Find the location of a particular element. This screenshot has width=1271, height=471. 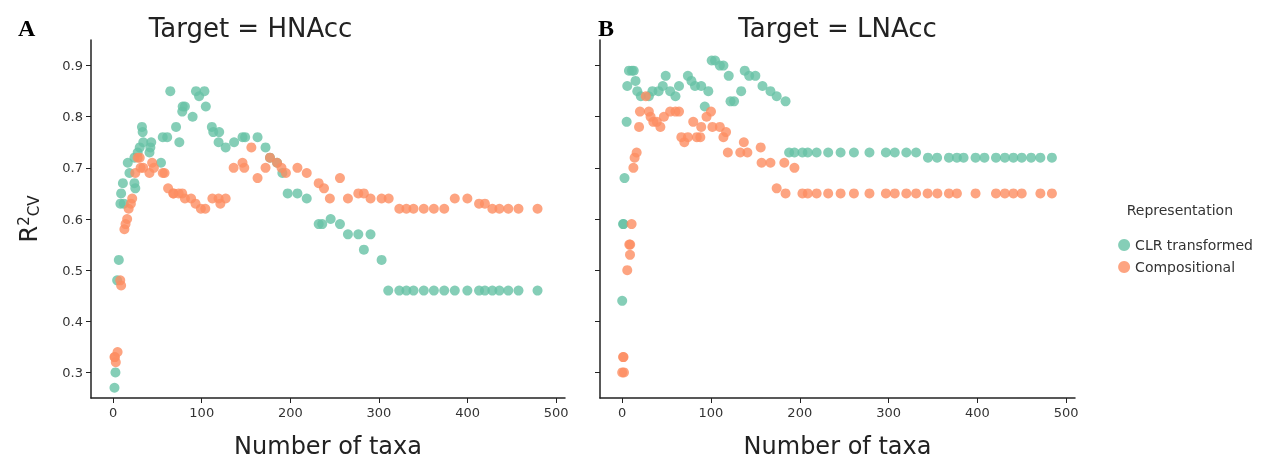

legend-label: CLR transformed is located at coordinates (1194, 245).